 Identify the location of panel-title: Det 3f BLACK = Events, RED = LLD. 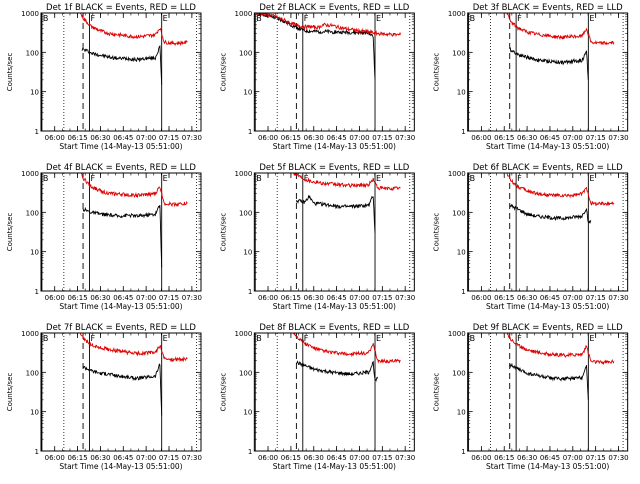
(548, 8).